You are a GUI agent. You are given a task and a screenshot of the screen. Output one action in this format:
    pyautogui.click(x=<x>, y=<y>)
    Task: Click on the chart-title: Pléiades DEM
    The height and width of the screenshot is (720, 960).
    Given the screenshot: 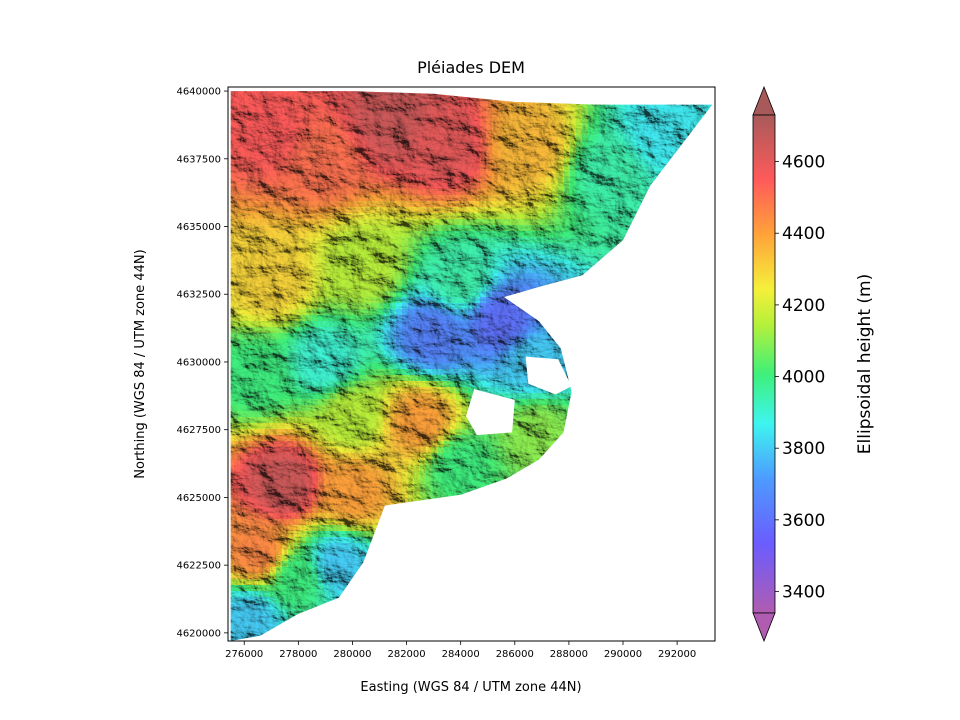 What is the action you would take?
    pyautogui.click(x=471, y=67)
    